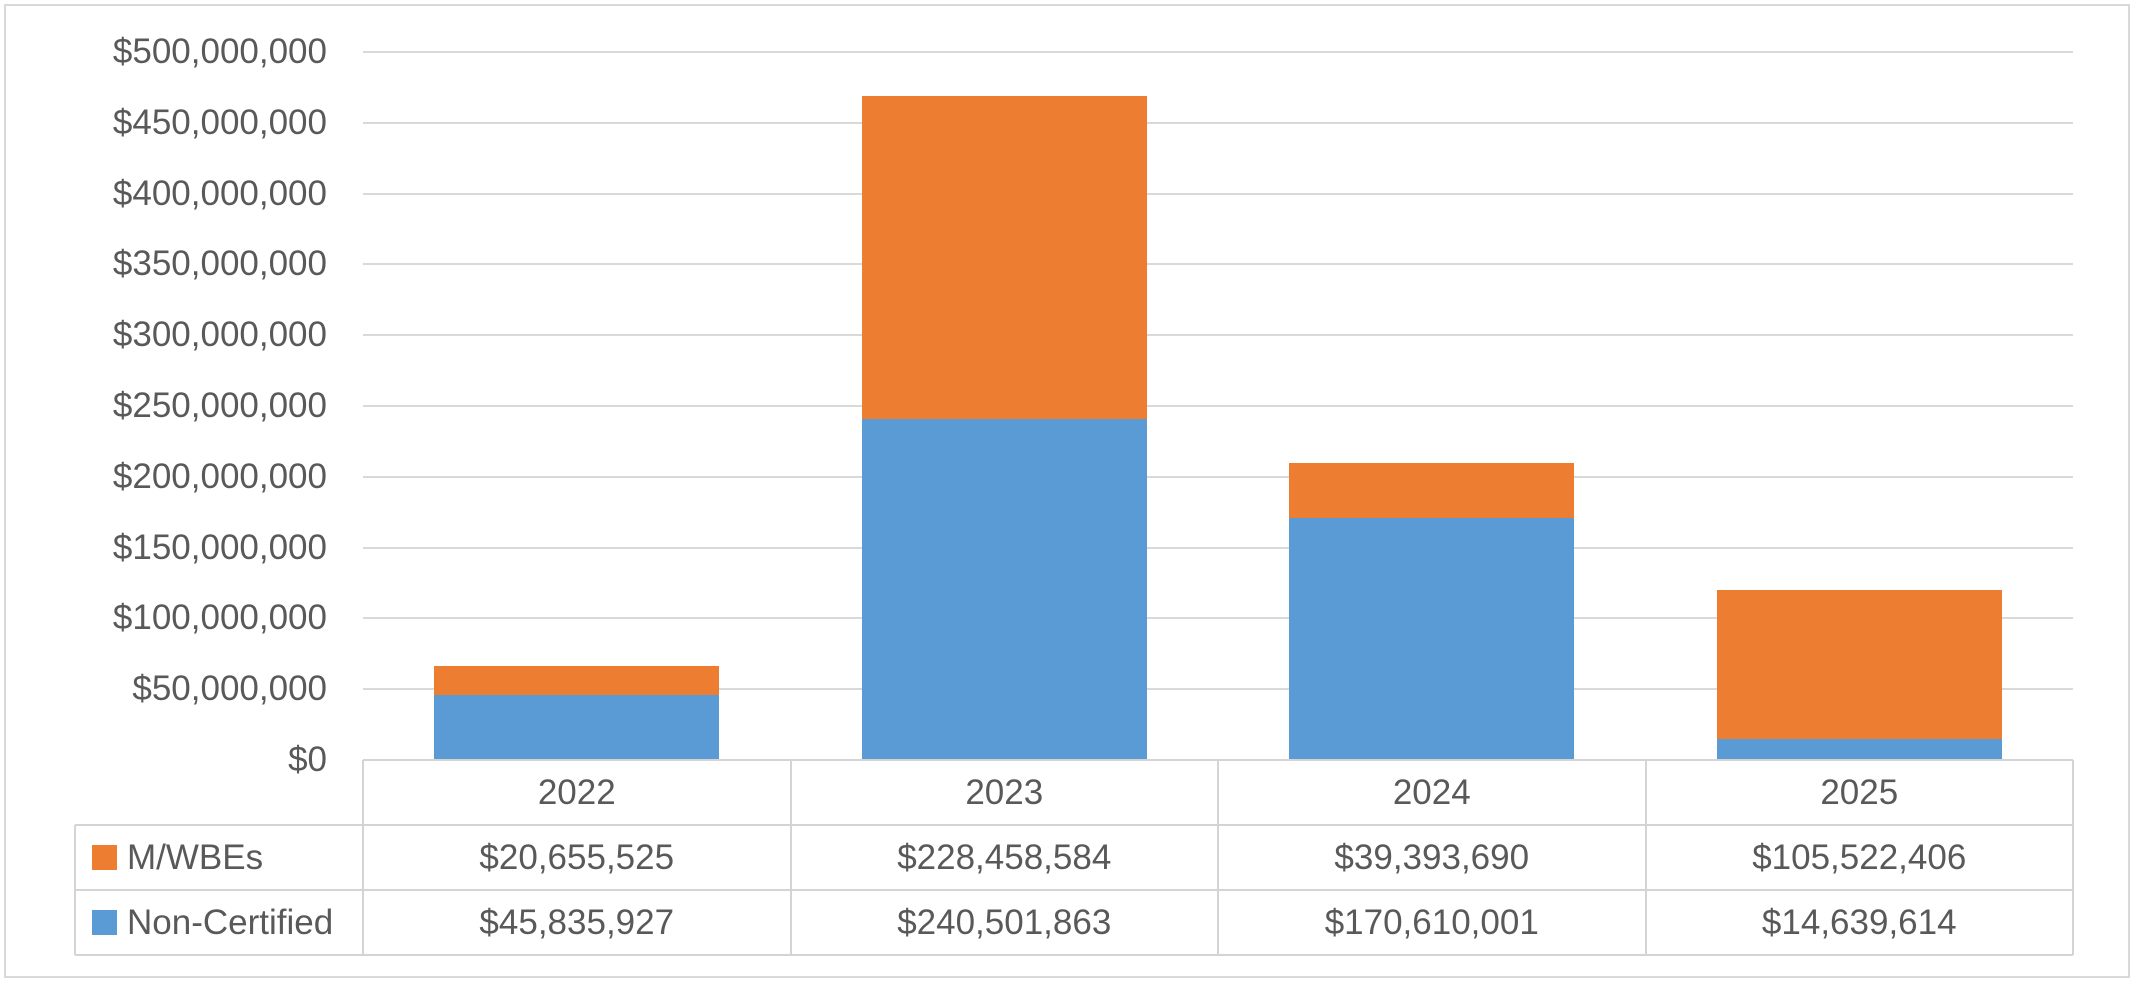 This screenshot has height=982, width=2134. Describe the element at coordinates (219, 264) in the screenshot. I see `y-axis-tick-label: $350,000,000` at that location.